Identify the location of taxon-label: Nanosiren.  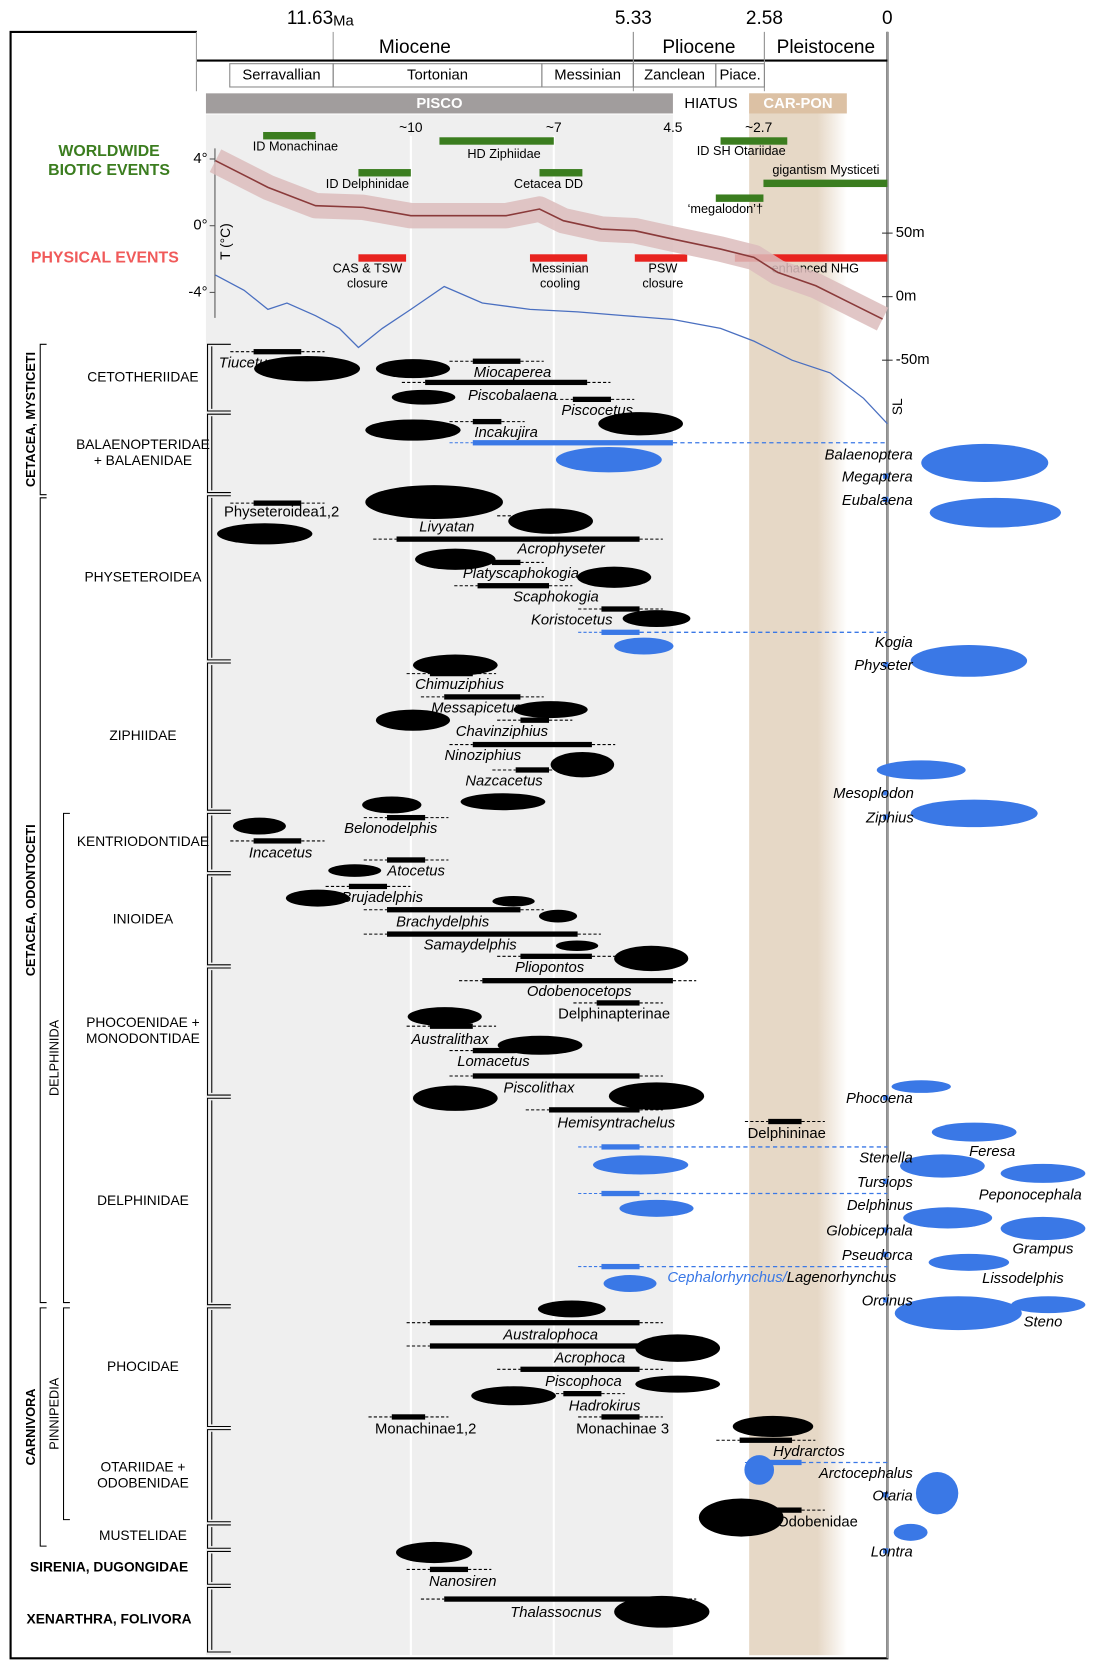
(463, 1582).